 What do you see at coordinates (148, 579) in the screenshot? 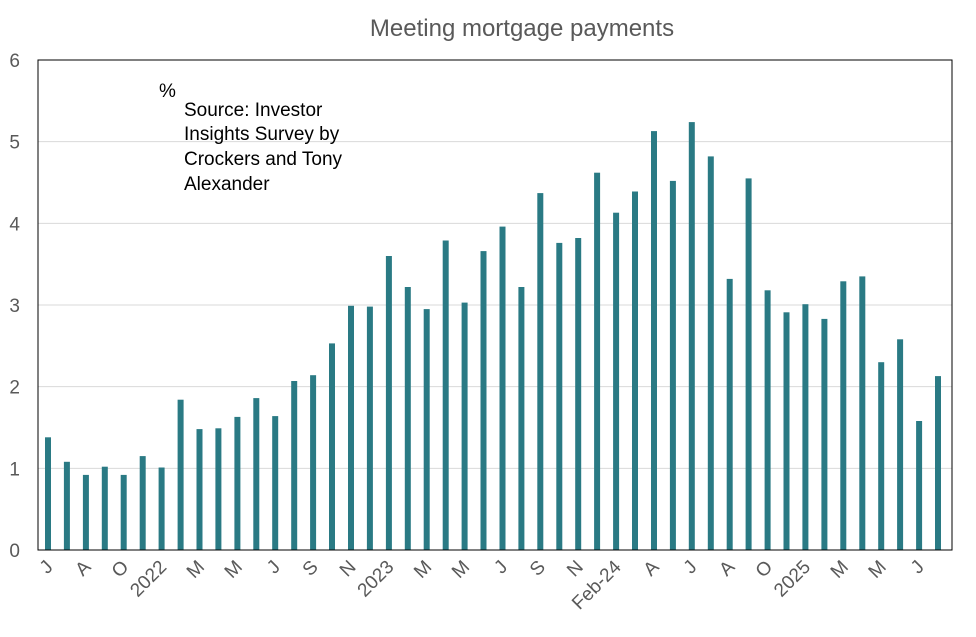
I see `x-tick-label: 2022` at bounding box center [148, 579].